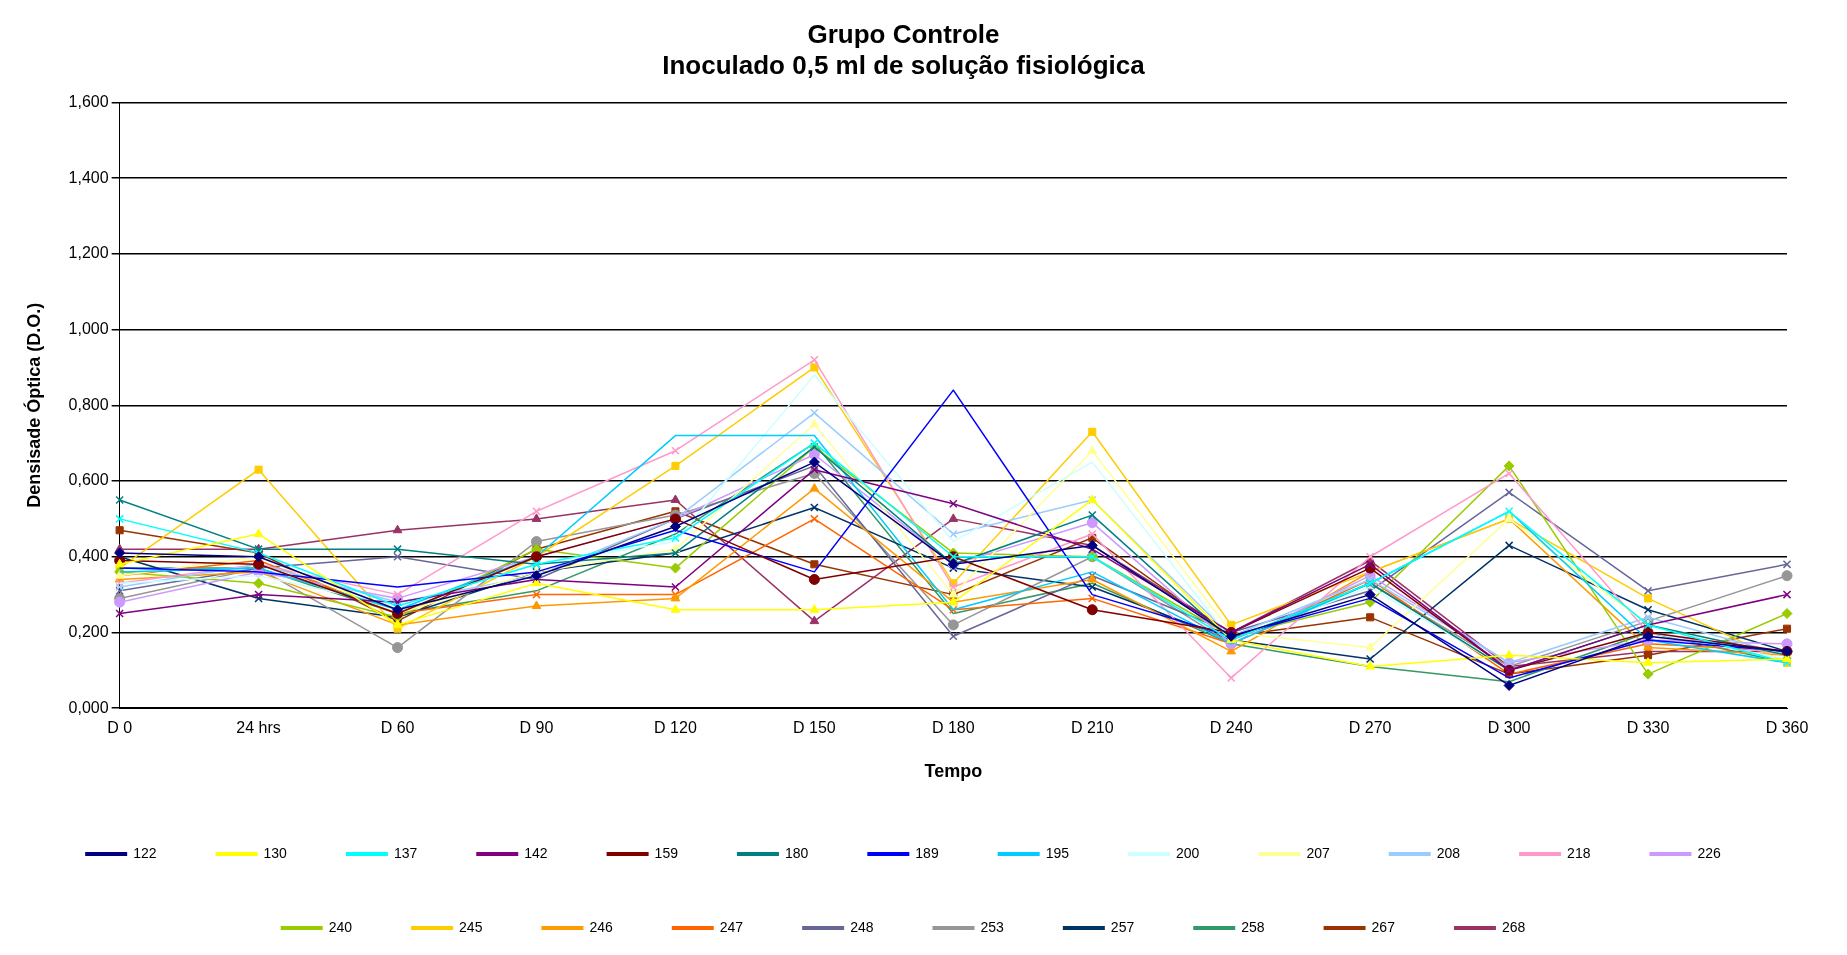 The width and height of the screenshot is (1847, 955). Describe the element at coordinates (814, 728) in the screenshot. I see `x-tick-label: D 150` at that location.